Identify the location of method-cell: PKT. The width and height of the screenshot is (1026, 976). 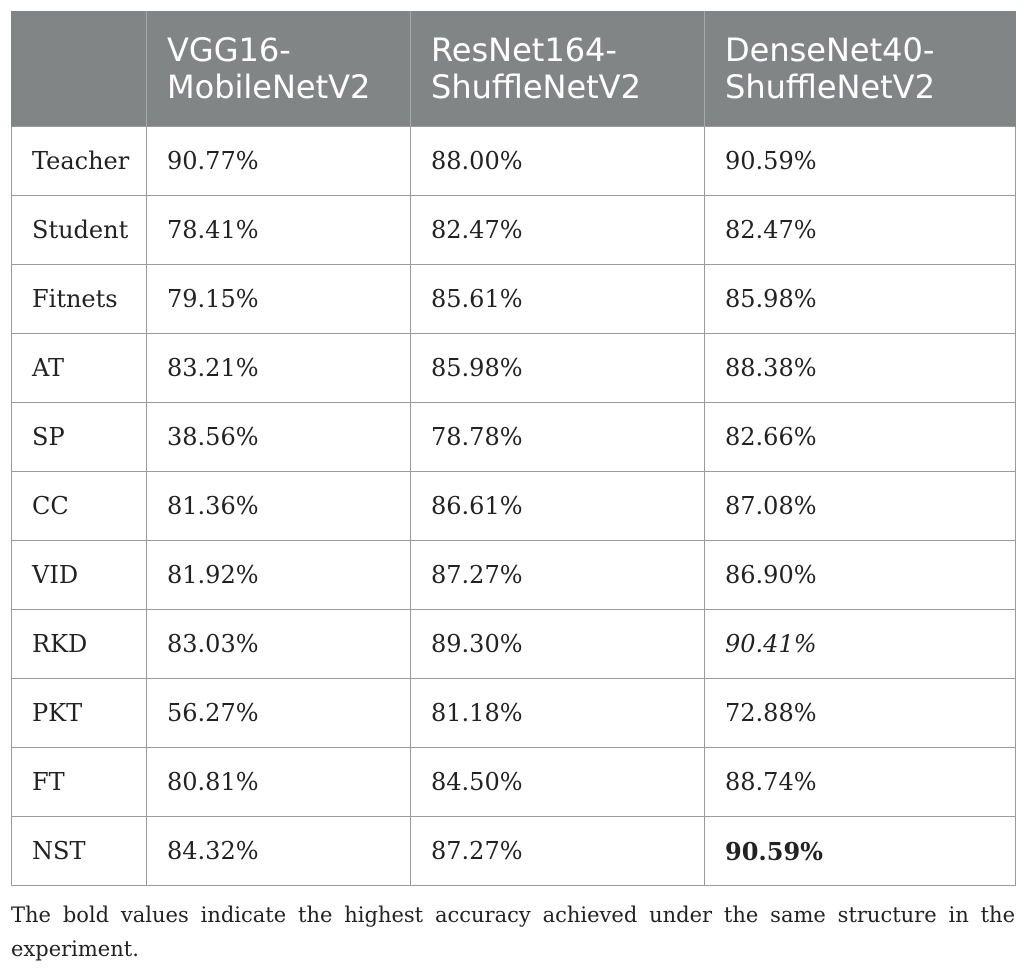
(79, 713).